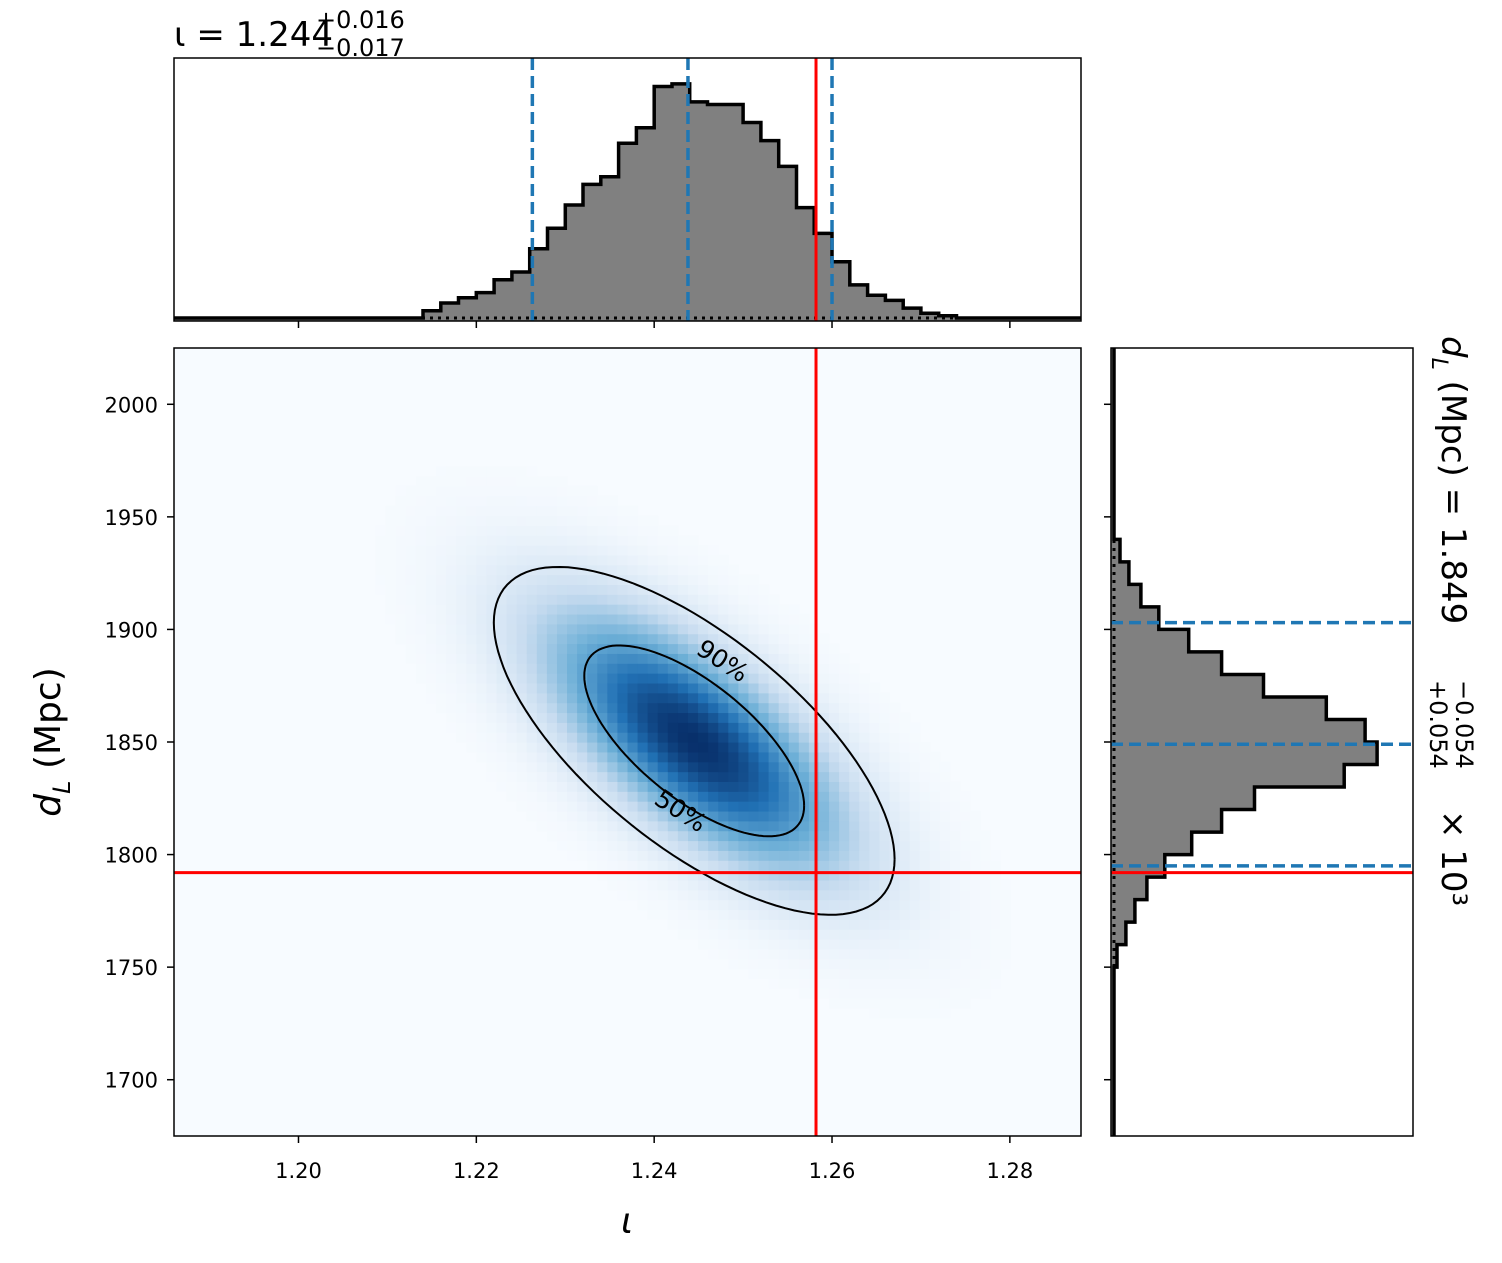 The width and height of the screenshot is (1502, 1263). Describe the element at coordinates (1449, 480) in the screenshot. I see `dl-title: dL (Mpc) = 1.849` at that location.